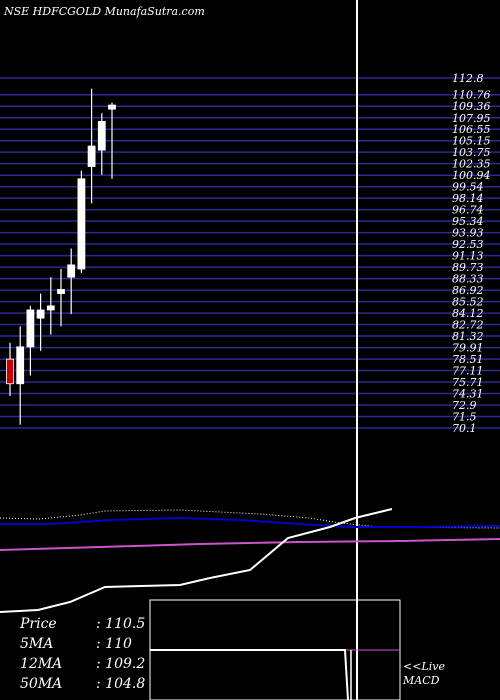 The width and height of the screenshot is (500, 700). I want to click on macd-label-line2: MACD, so click(421, 680).